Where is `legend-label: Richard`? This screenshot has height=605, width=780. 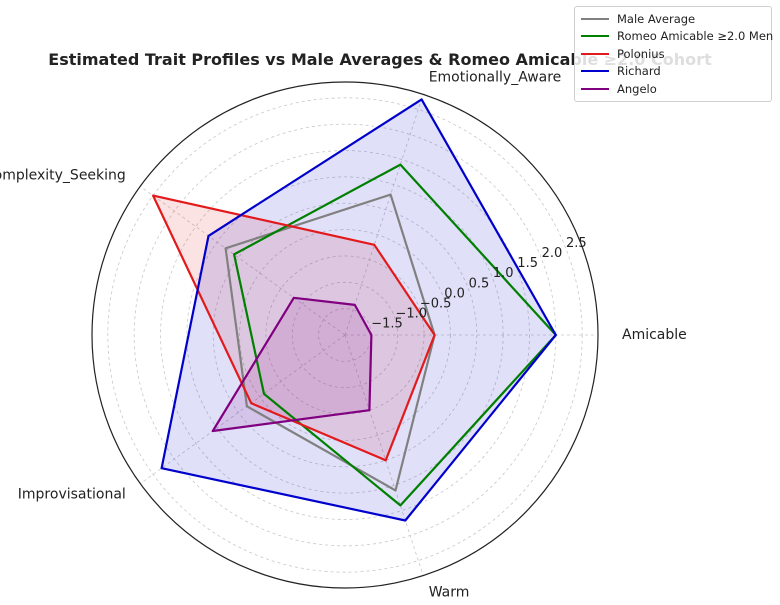
legend-label: Richard is located at coordinates (639, 71).